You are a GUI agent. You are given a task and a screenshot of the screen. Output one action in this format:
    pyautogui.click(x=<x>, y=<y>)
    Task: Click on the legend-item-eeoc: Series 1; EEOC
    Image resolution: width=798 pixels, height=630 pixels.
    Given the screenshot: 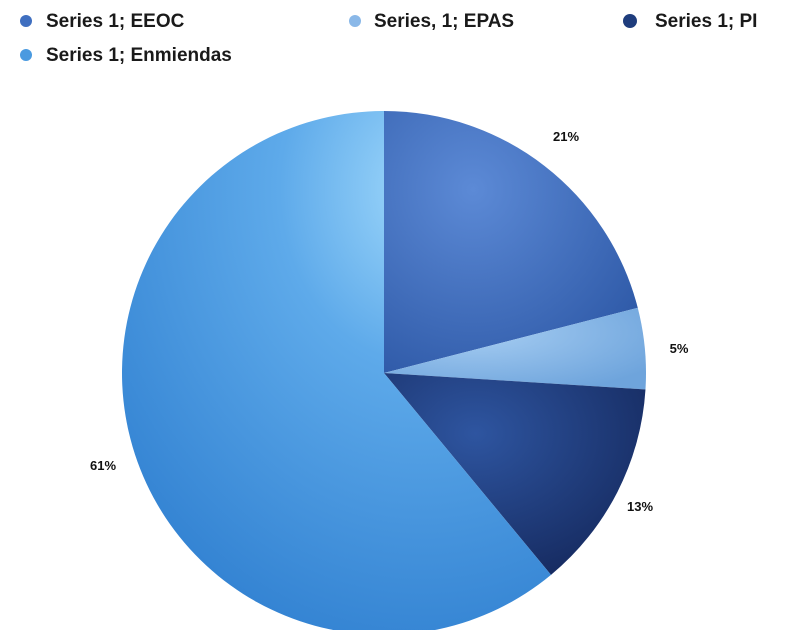 What is the action you would take?
    pyautogui.click(x=102, y=21)
    